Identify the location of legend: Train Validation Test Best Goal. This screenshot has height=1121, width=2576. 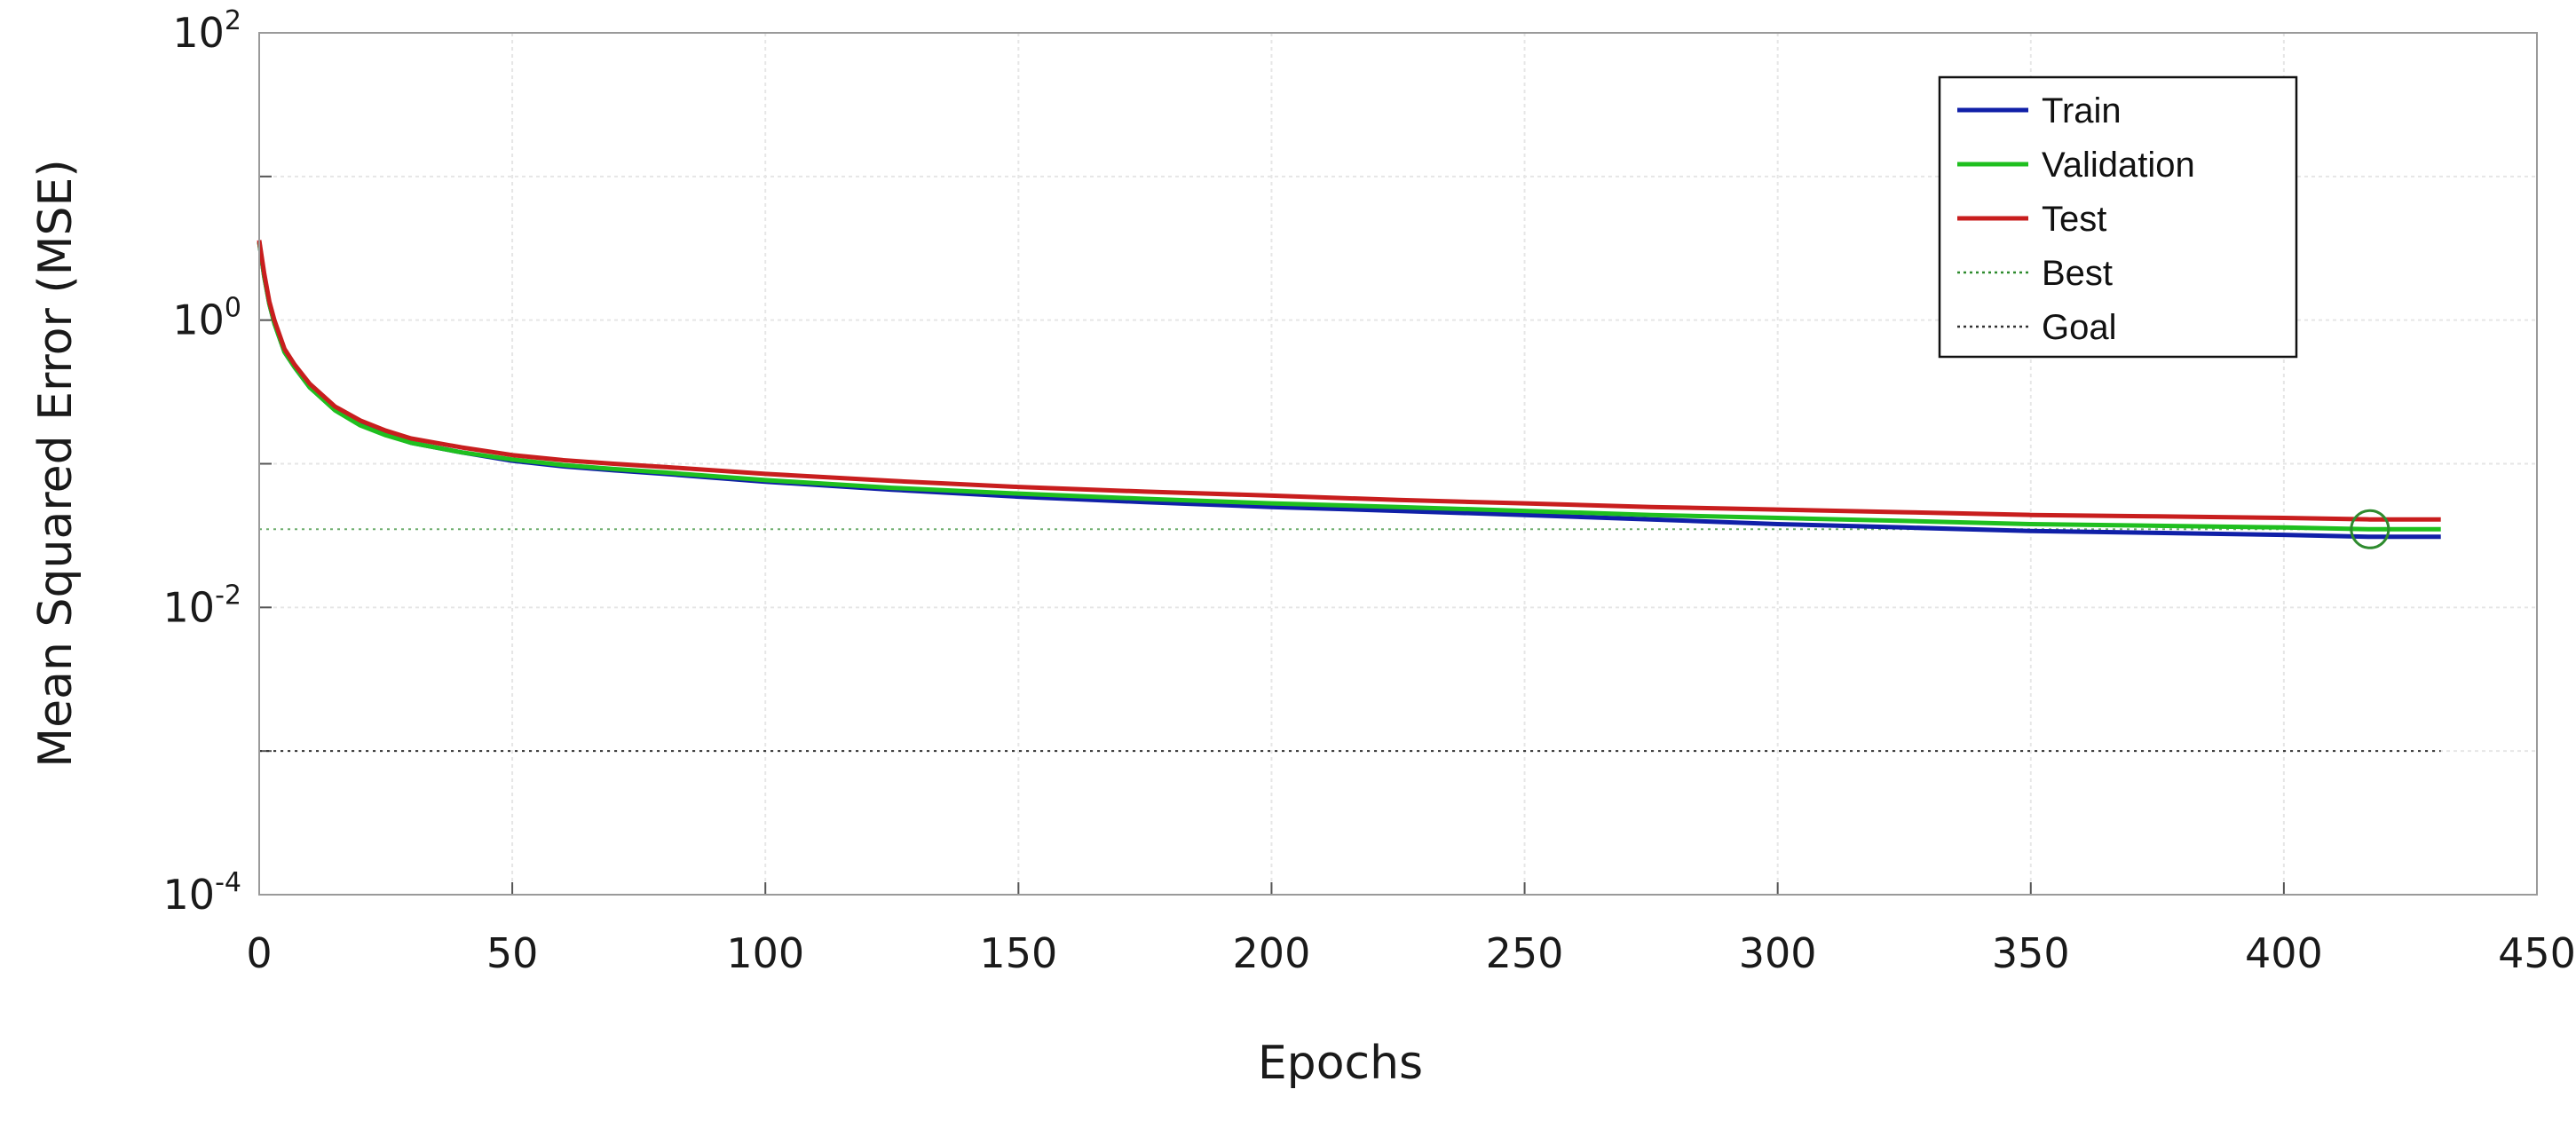
(2118, 217).